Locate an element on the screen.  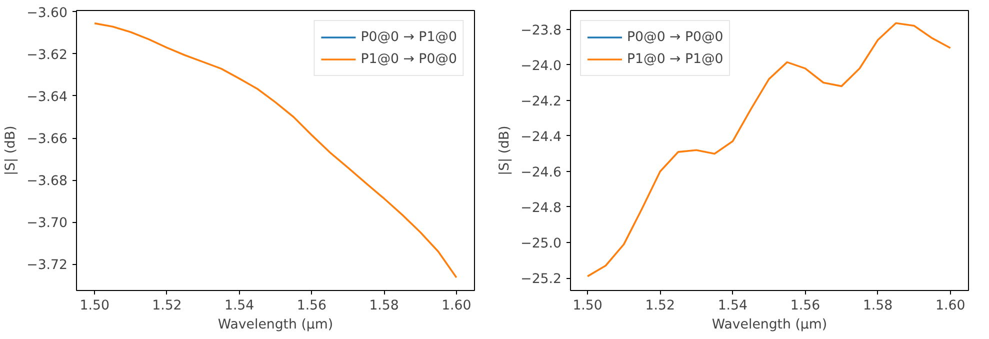
y-tick-label: −24.6 is located at coordinates (541, 172).